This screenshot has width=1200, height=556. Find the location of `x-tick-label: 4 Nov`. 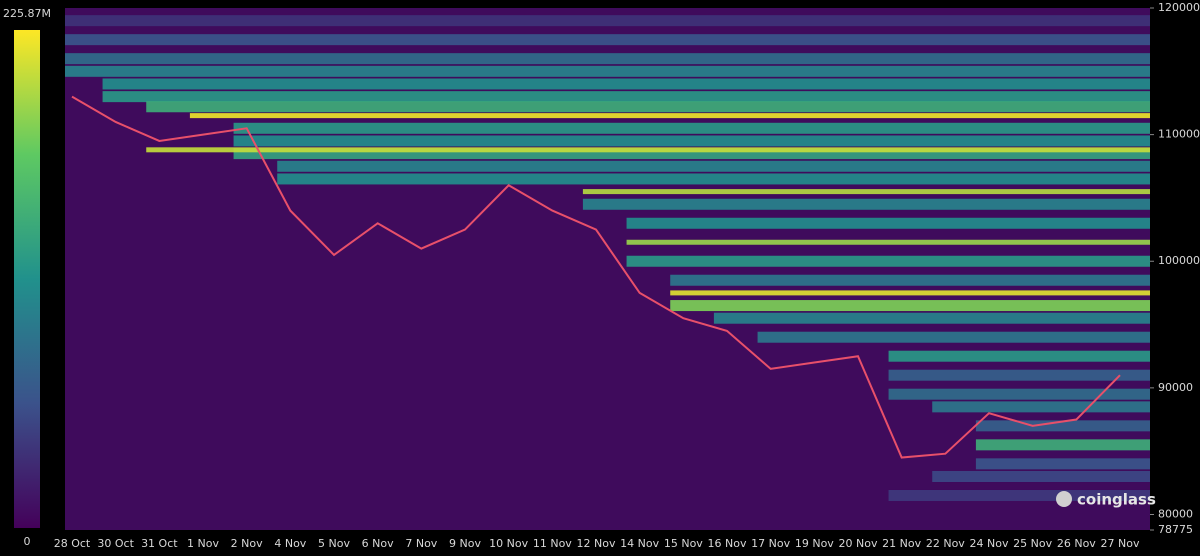

x-tick-label: 4 Nov is located at coordinates (290, 543).